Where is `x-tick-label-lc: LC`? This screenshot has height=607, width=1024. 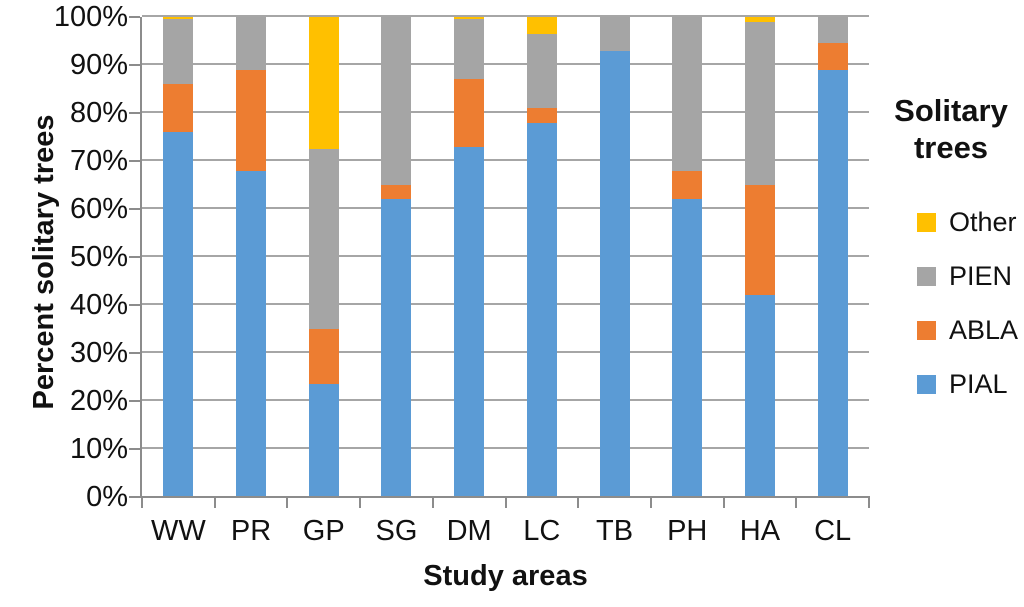
x-tick-label-lc: LC is located at coordinates (542, 531).